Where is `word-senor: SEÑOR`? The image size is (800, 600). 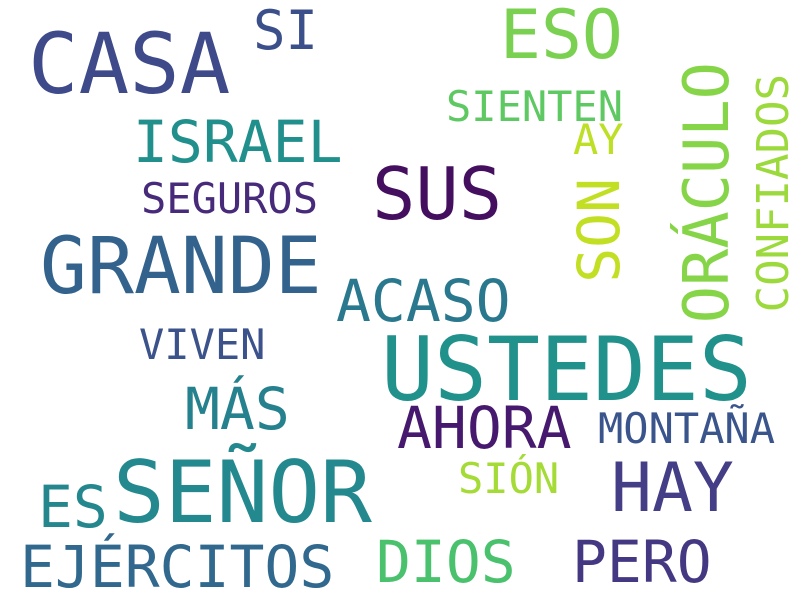
word-senor: SEÑOR is located at coordinates (242, 493).